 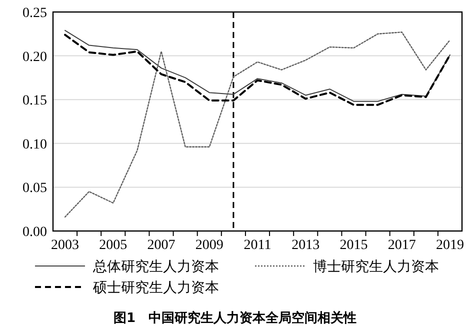 What do you see at coordinates (161, 245) in the screenshot?
I see `x-tick-label: 2007` at bounding box center [161, 245].